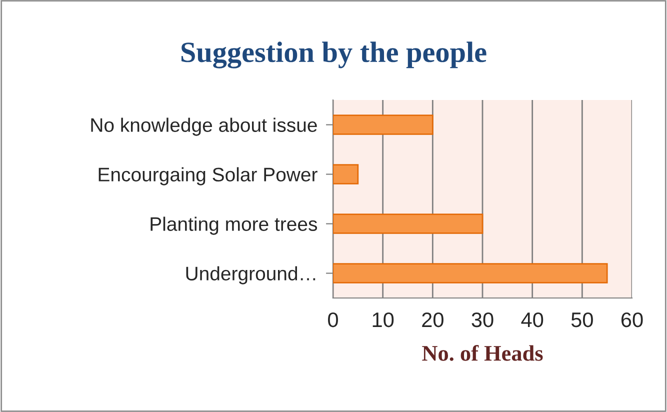 The height and width of the screenshot is (412, 667). Describe the element at coordinates (483, 320) in the screenshot. I see `x-tick-label: 30` at that location.